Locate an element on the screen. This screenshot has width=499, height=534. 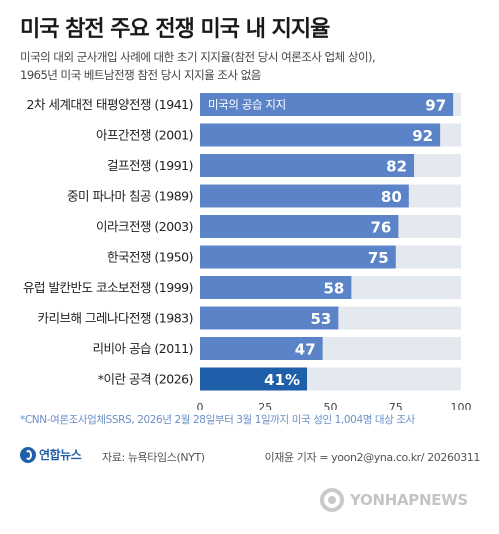
value-label: 58 is located at coordinates (334, 289).